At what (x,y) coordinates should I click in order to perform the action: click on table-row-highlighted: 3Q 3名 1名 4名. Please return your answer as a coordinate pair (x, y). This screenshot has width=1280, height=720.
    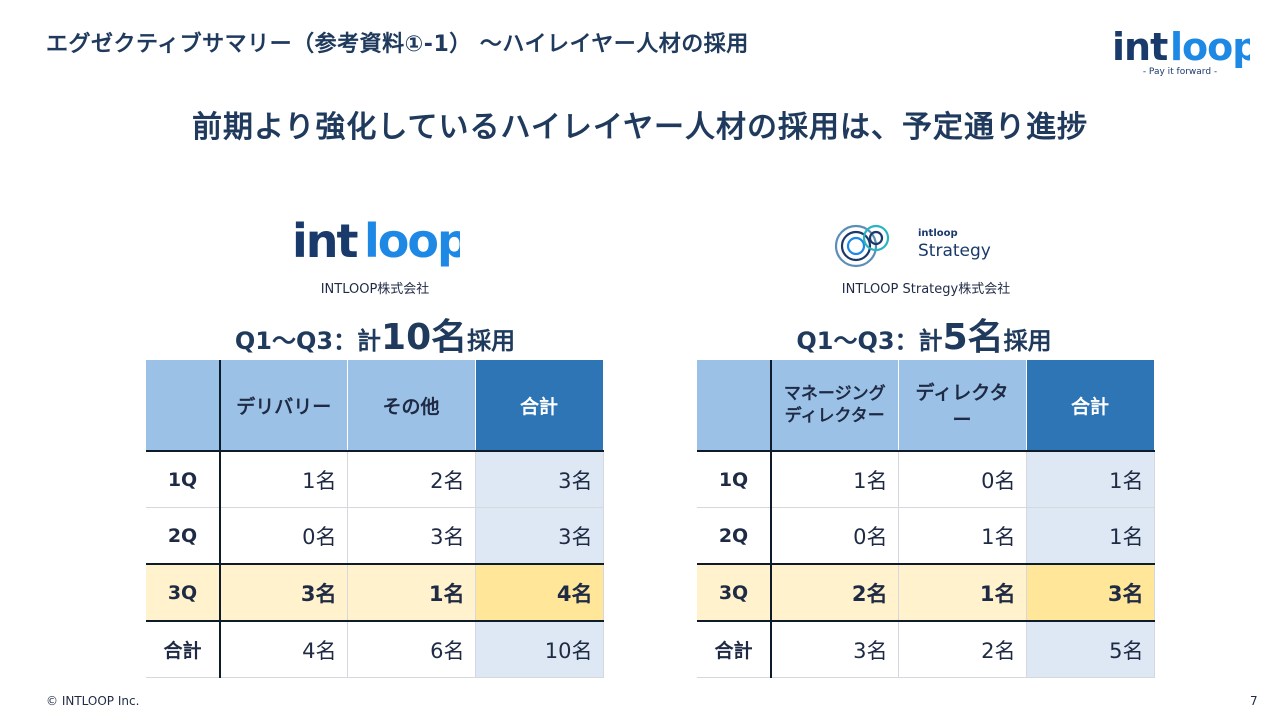
    Looking at the image, I should click on (375, 593).